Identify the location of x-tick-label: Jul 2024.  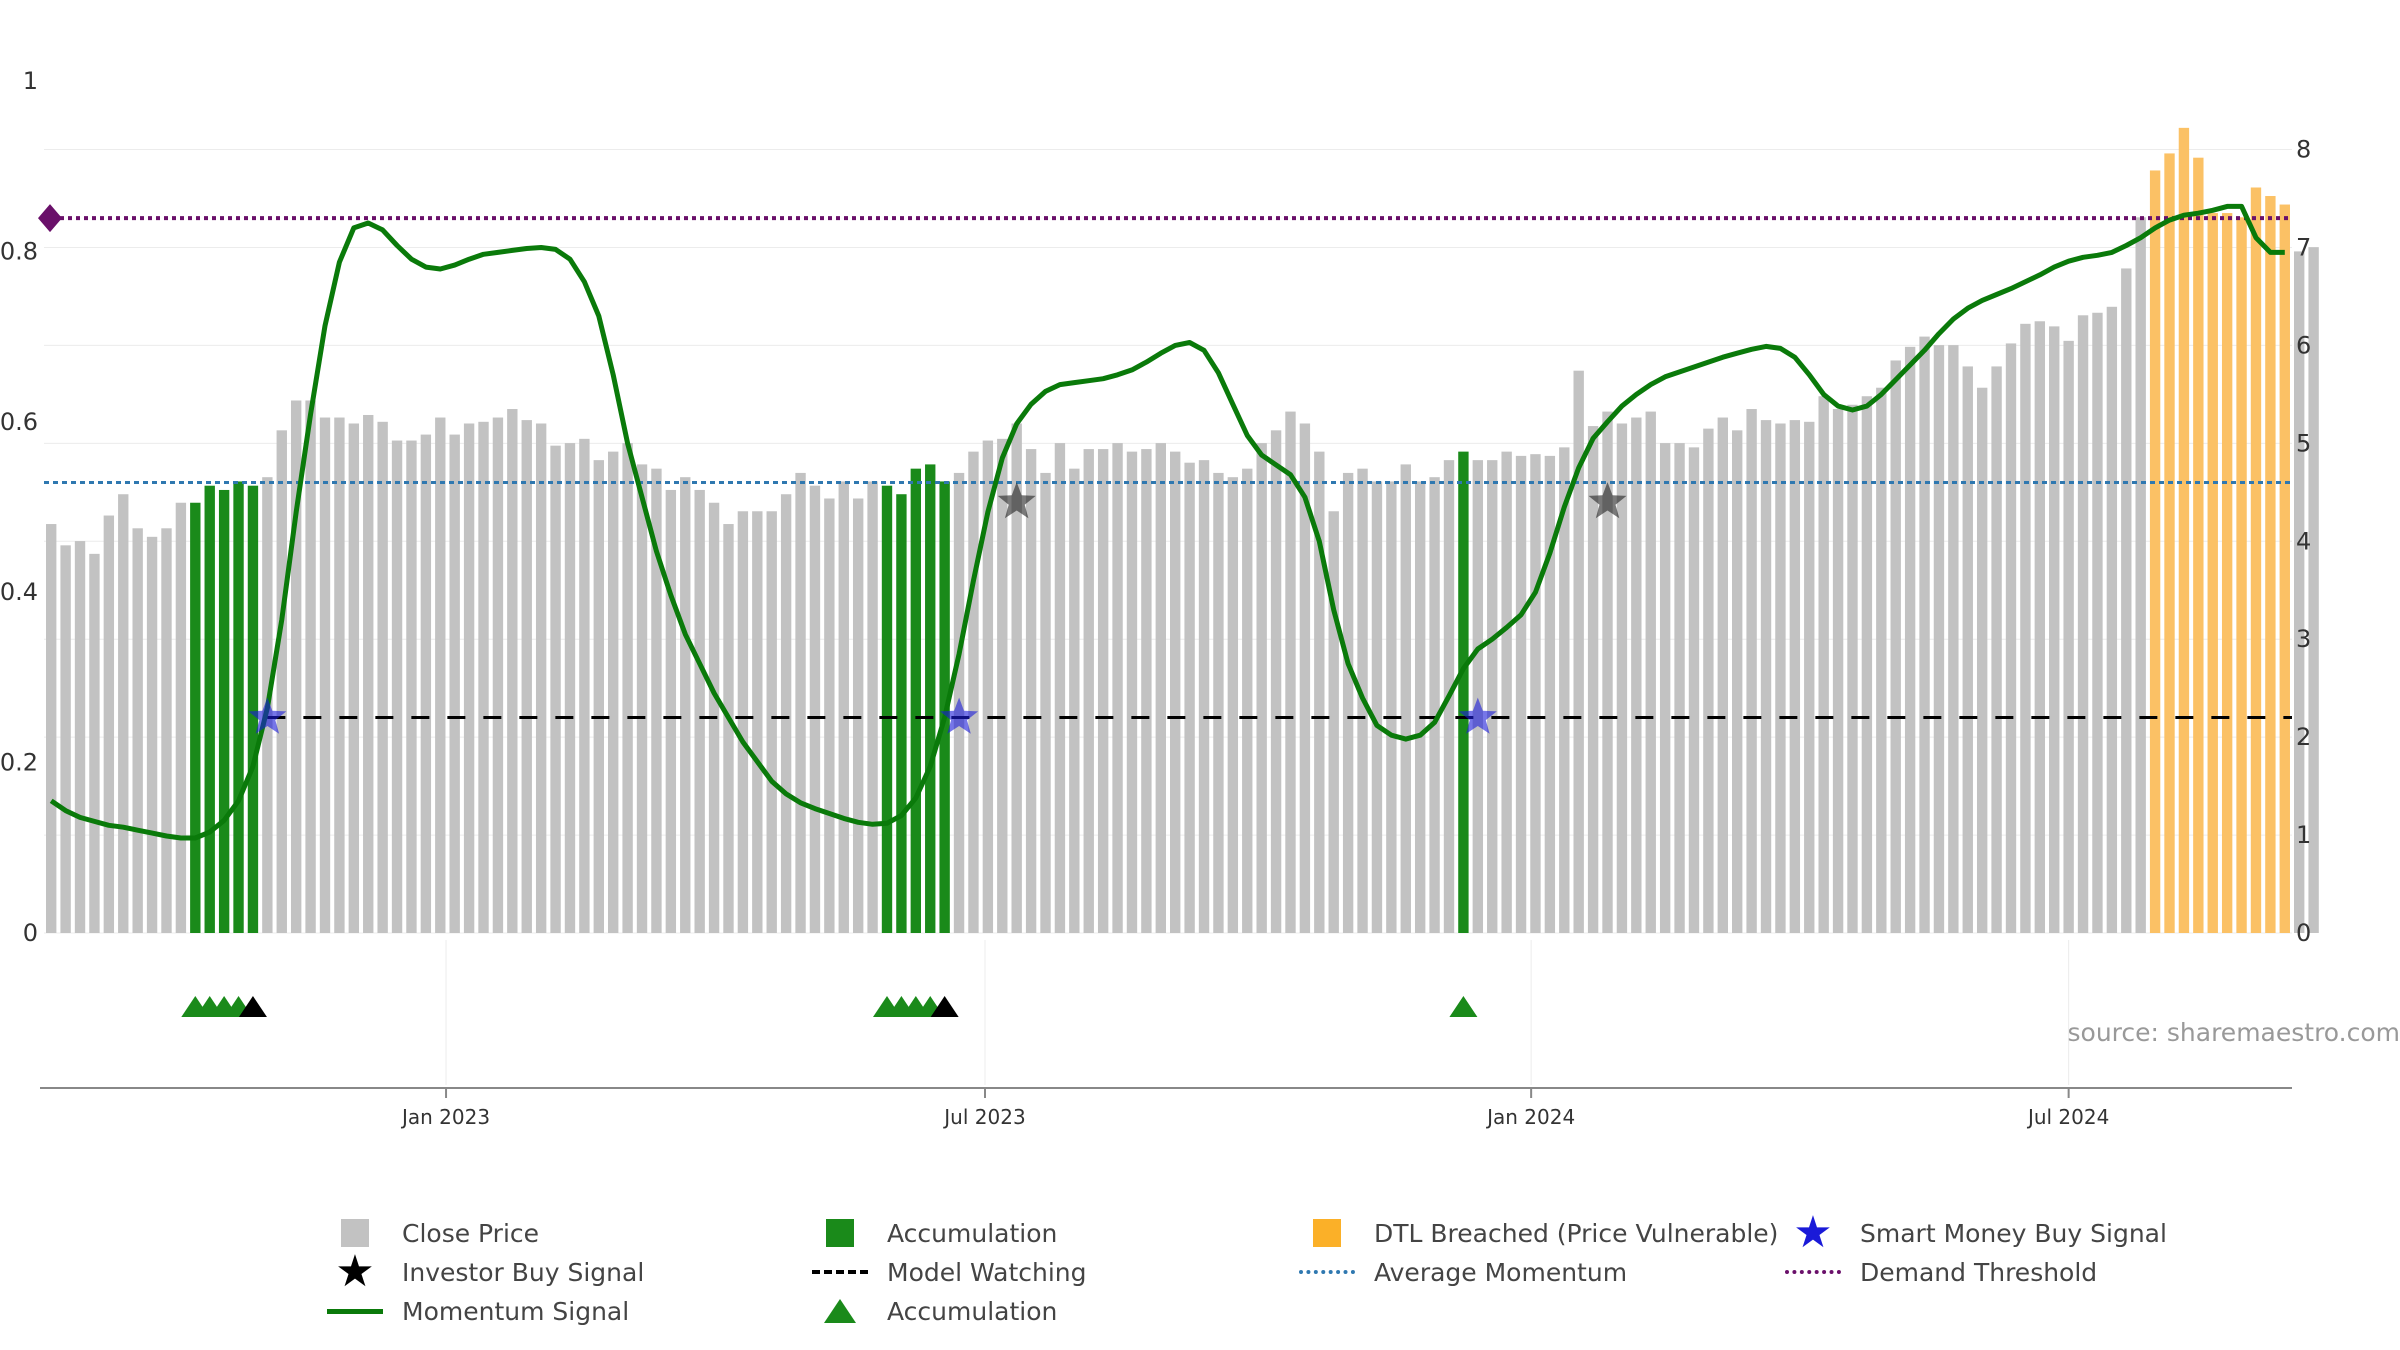
(2067, 1117).